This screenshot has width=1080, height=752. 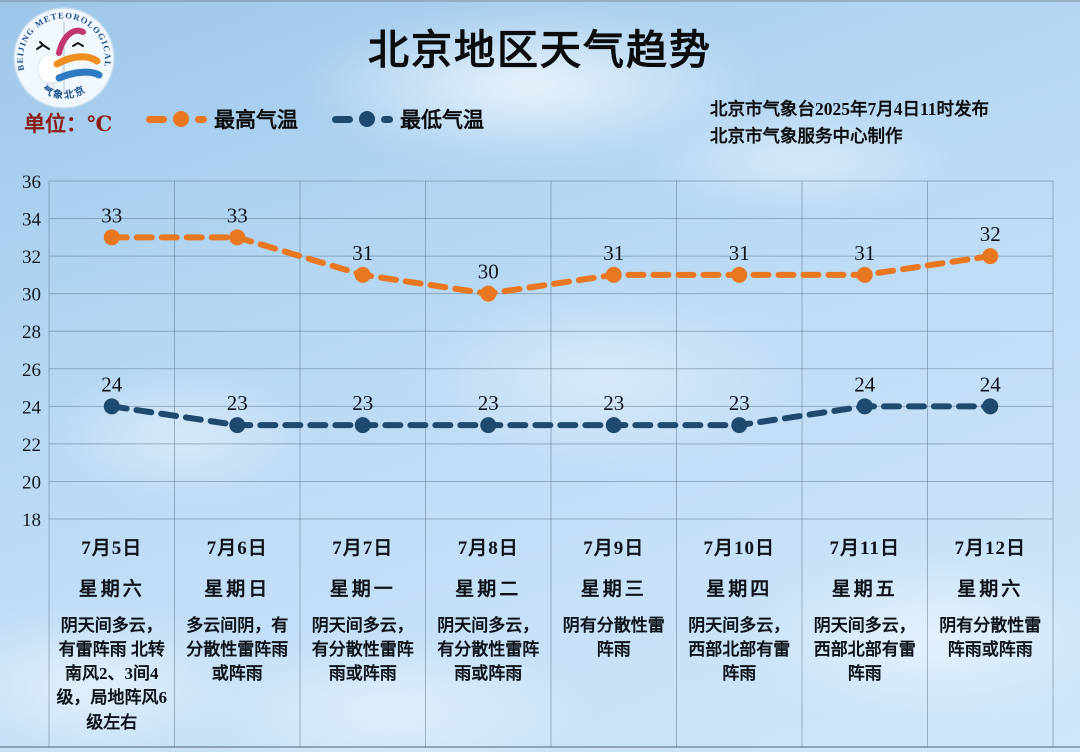 What do you see at coordinates (31, 482) in the screenshot?
I see `y-axis-tick-label: 20` at bounding box center [31, 482].